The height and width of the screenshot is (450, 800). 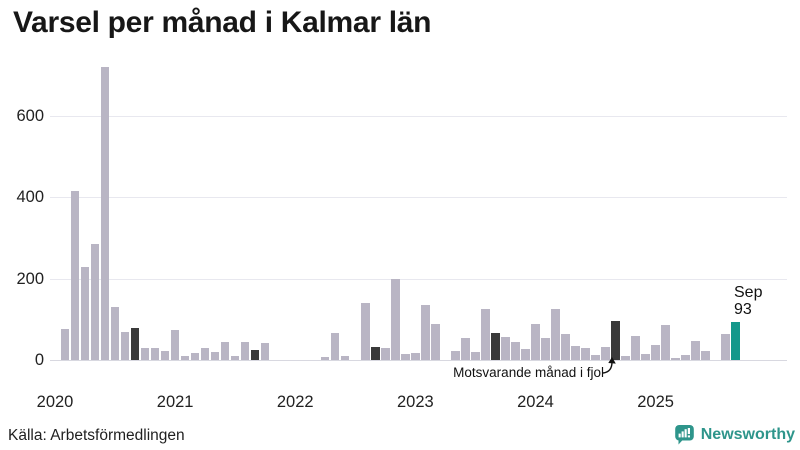 What do you see at coordinates (96, 435) in the screenshot?
I see `source-label: Källa: Arbetsförmedlingen` at bounding box center [96, 435].